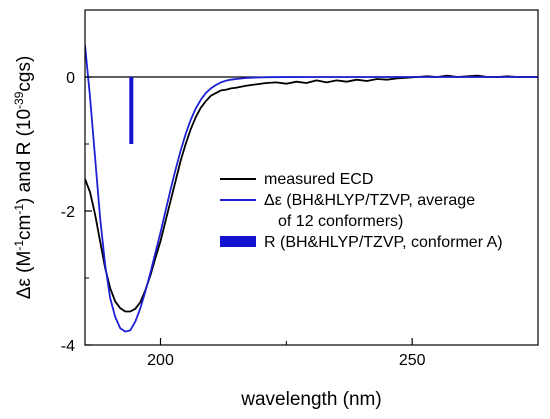 The image size is (550, 419). I want to click on rotational-strength-bar, so click(131, 110).